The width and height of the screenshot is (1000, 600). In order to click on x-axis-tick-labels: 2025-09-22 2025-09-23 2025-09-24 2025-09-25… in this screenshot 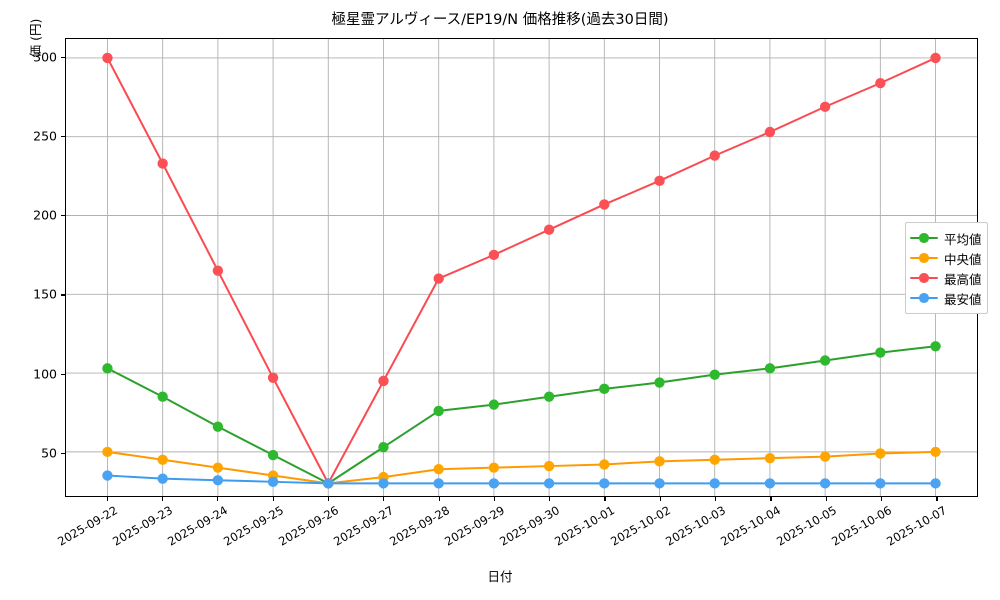, I will do `click(516, 538)`.